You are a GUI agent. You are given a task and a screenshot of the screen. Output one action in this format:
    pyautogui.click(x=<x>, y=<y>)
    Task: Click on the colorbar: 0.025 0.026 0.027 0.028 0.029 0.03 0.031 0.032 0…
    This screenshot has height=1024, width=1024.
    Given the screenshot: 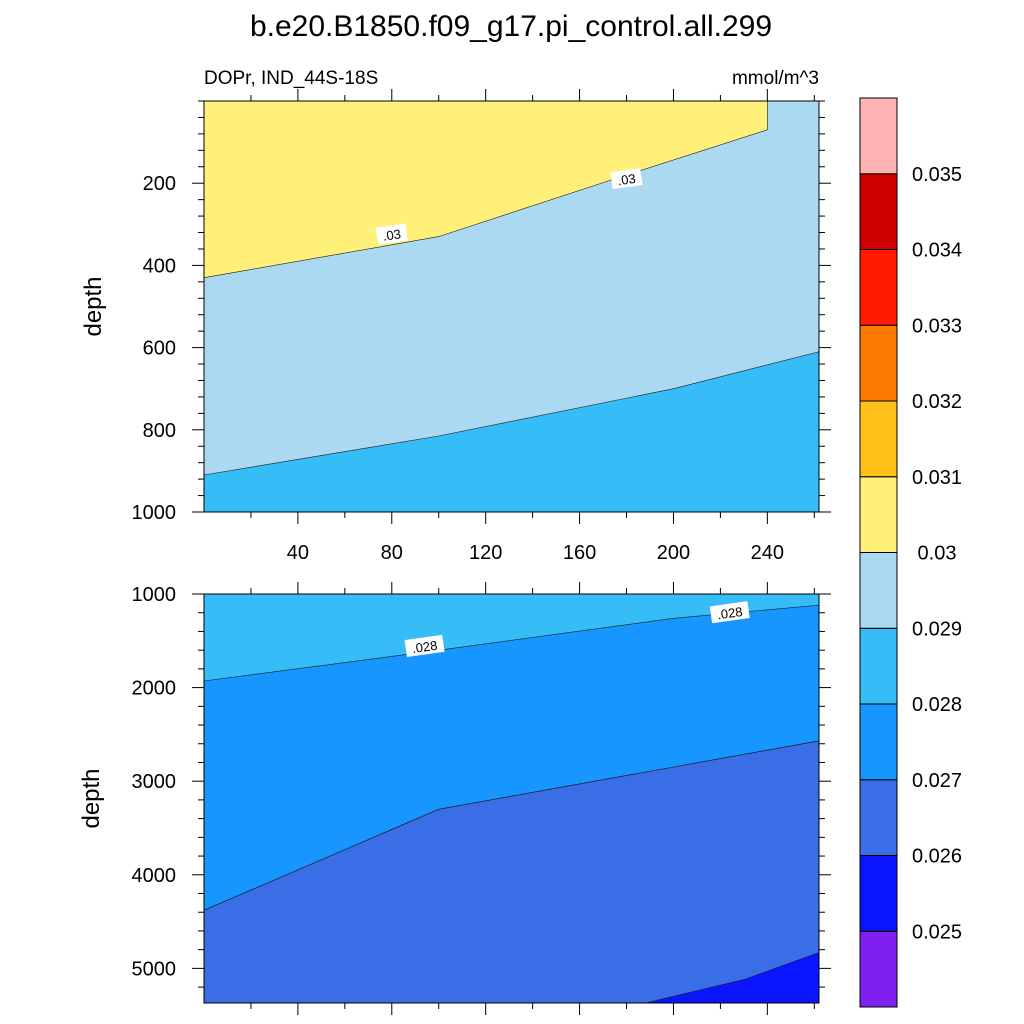 What is the action you would take?
    pyautogui.click(x=910, y=552)
    